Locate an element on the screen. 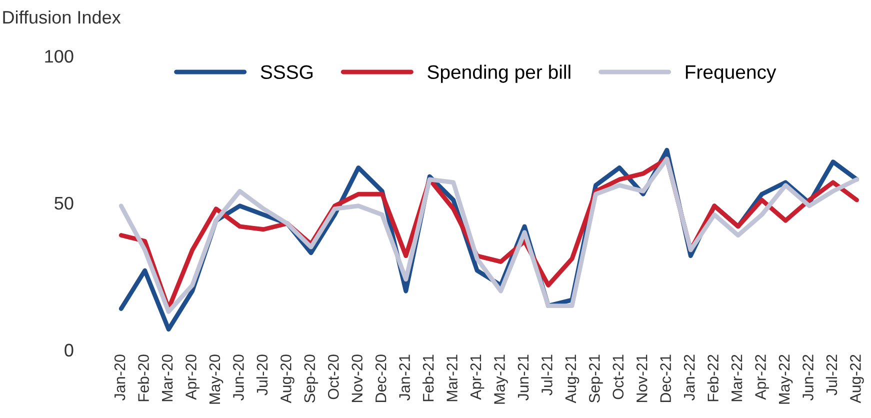 This screenshot has height=418, width=871. x-tick-label: Aug-22 is located at coordinates (857, 379).